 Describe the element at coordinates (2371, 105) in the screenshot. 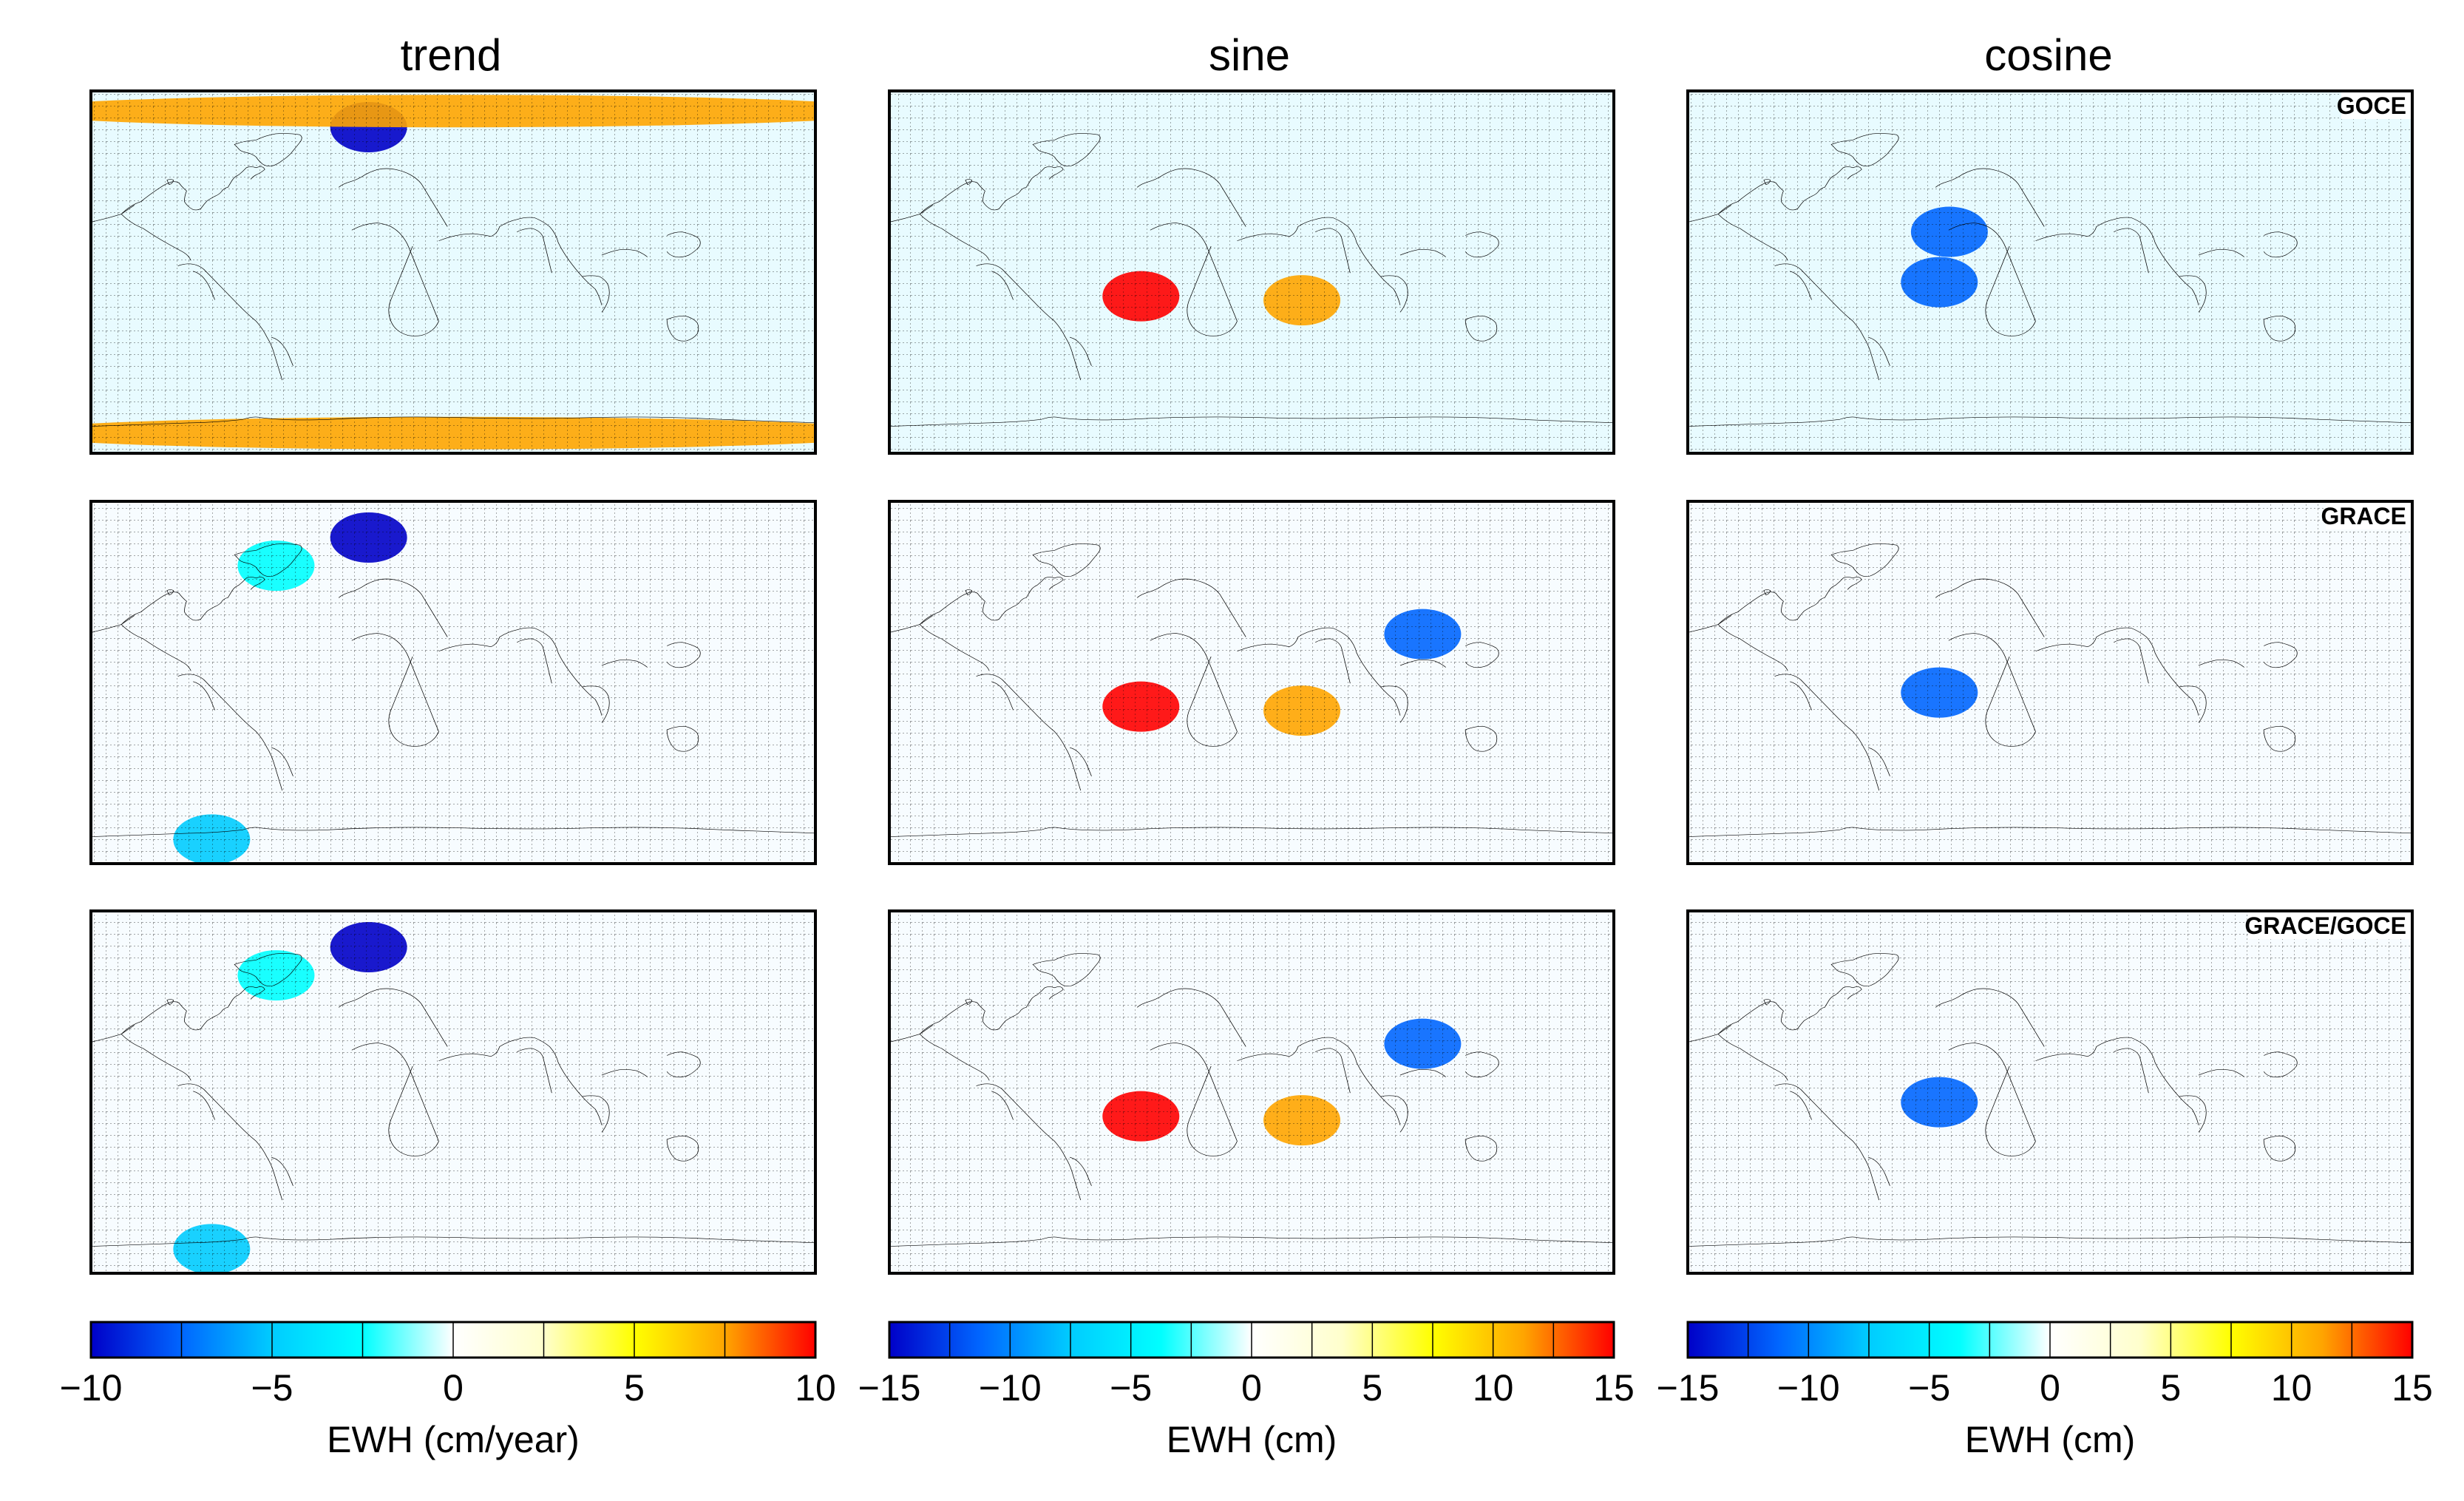

I see `row-tag-goce: GOCE` at that location.